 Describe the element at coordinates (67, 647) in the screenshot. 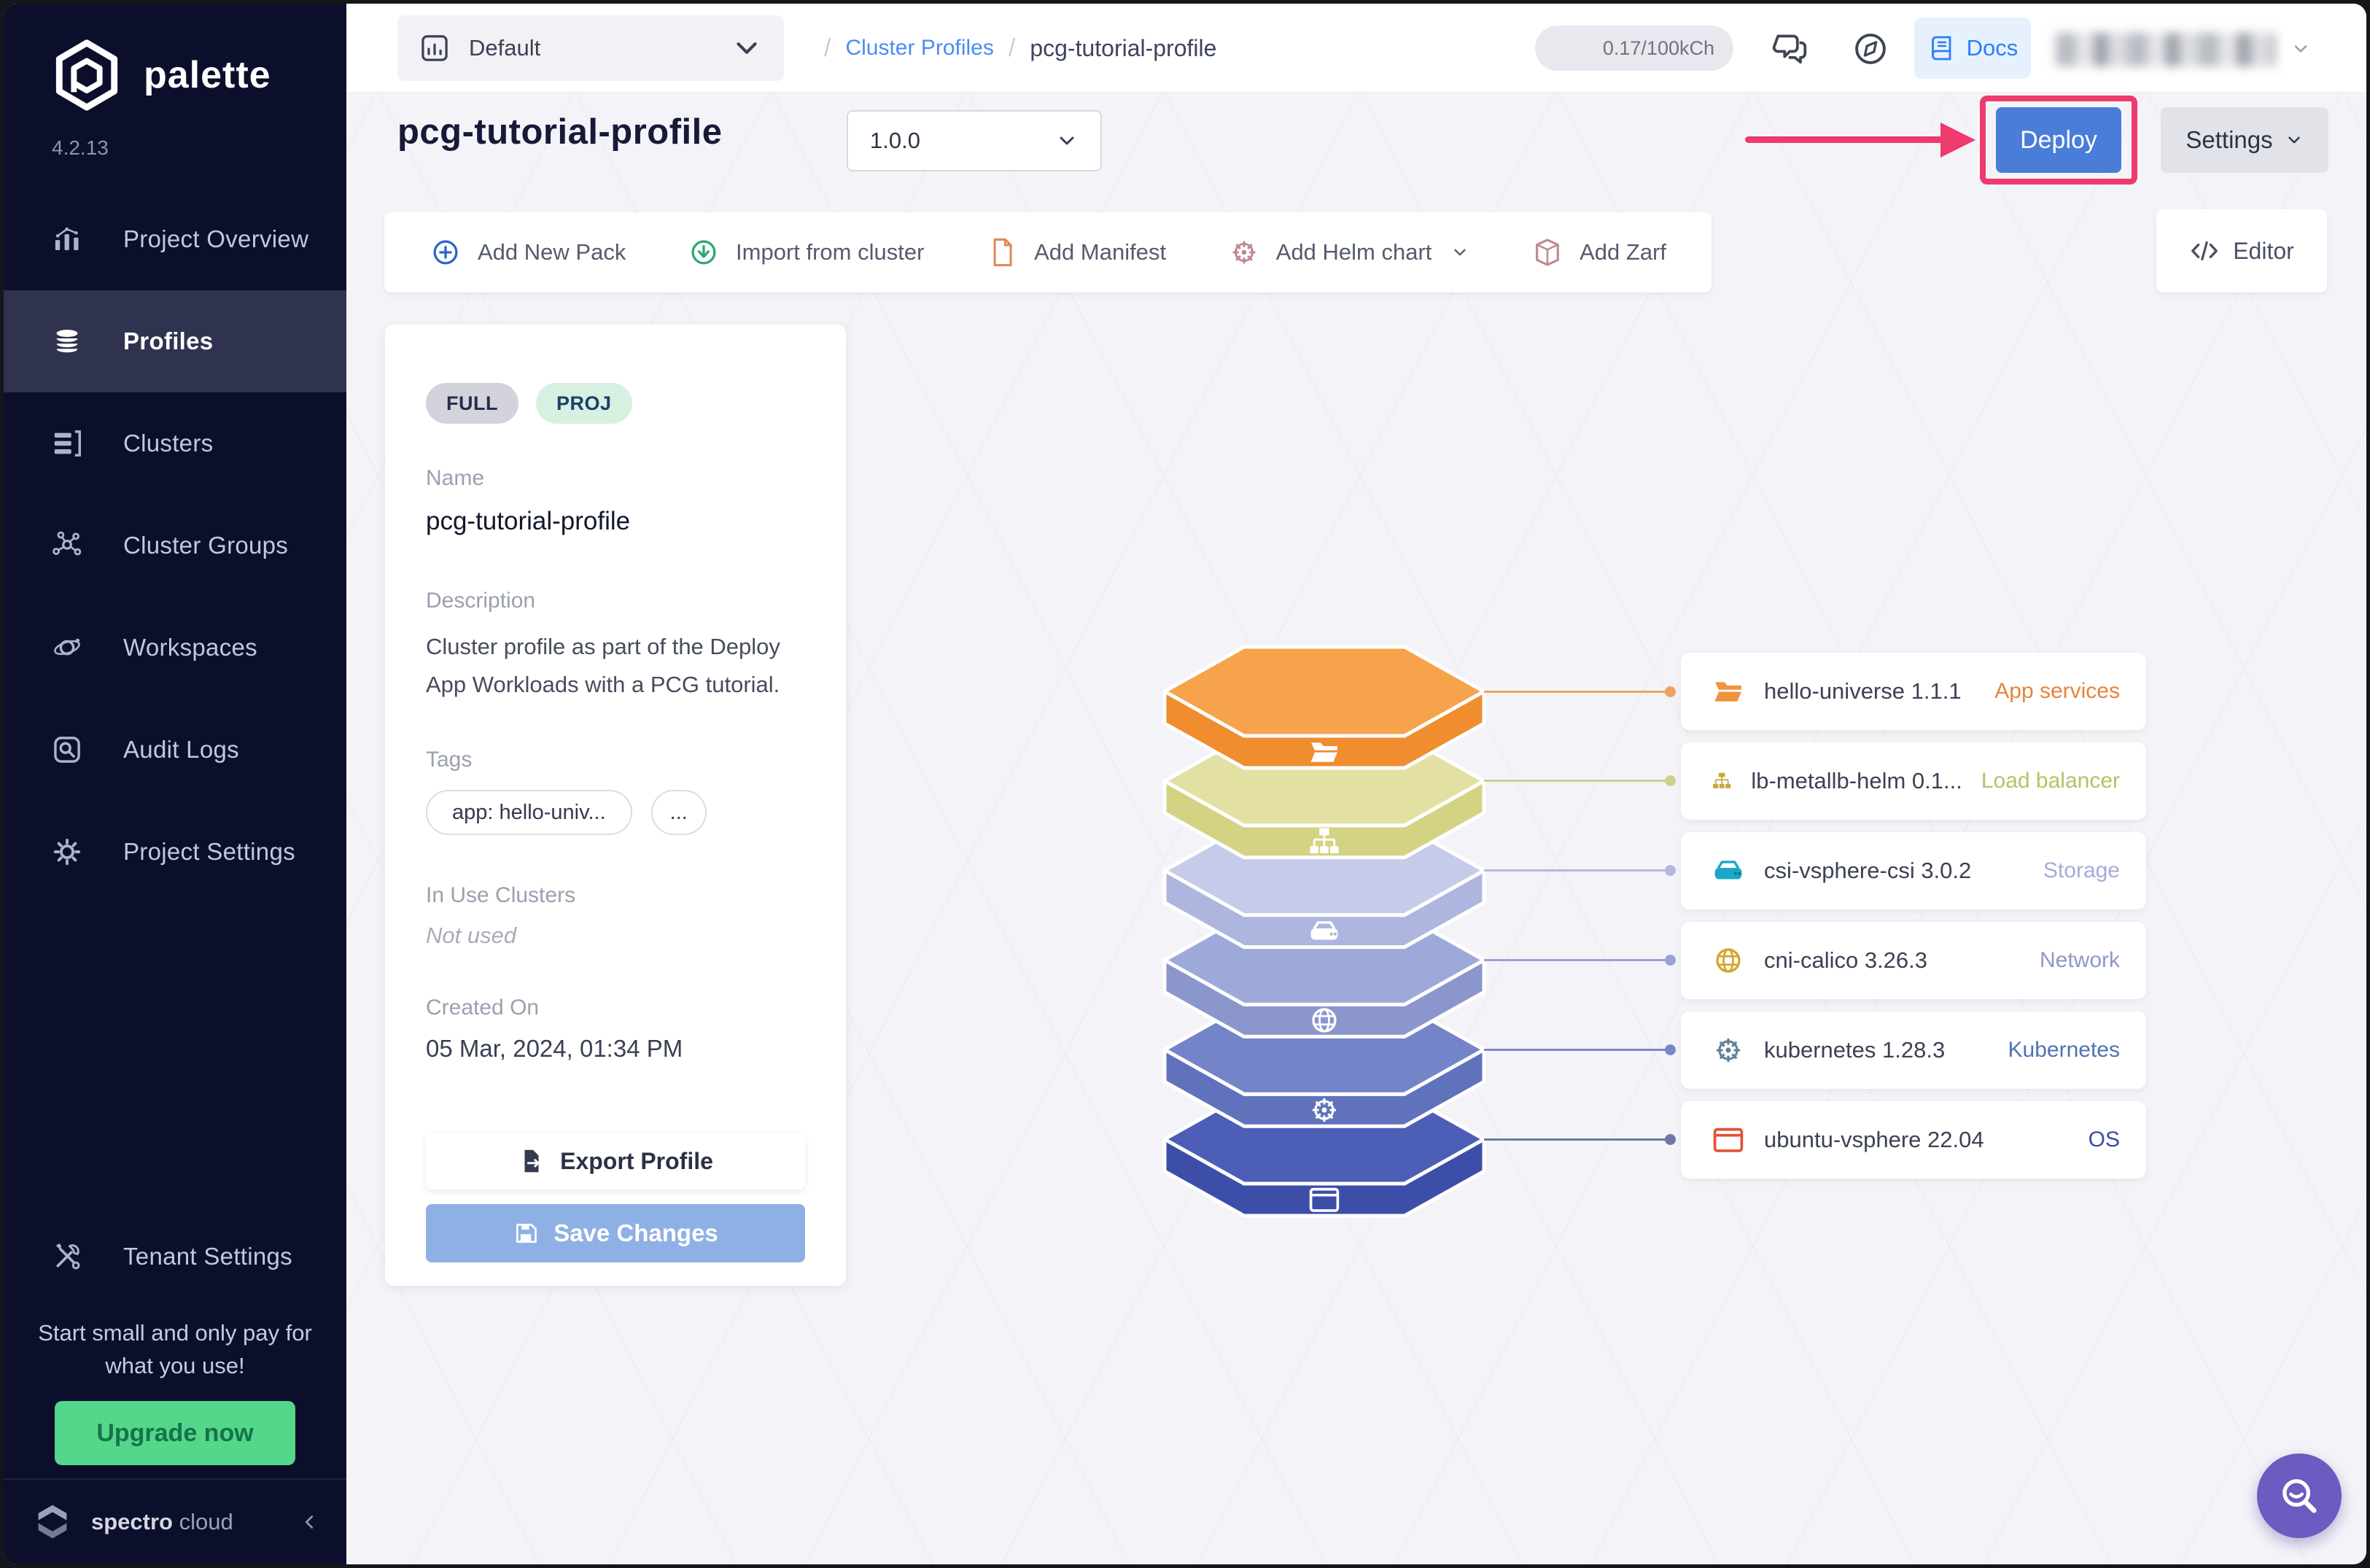

I see `orbit-icon` at that location.